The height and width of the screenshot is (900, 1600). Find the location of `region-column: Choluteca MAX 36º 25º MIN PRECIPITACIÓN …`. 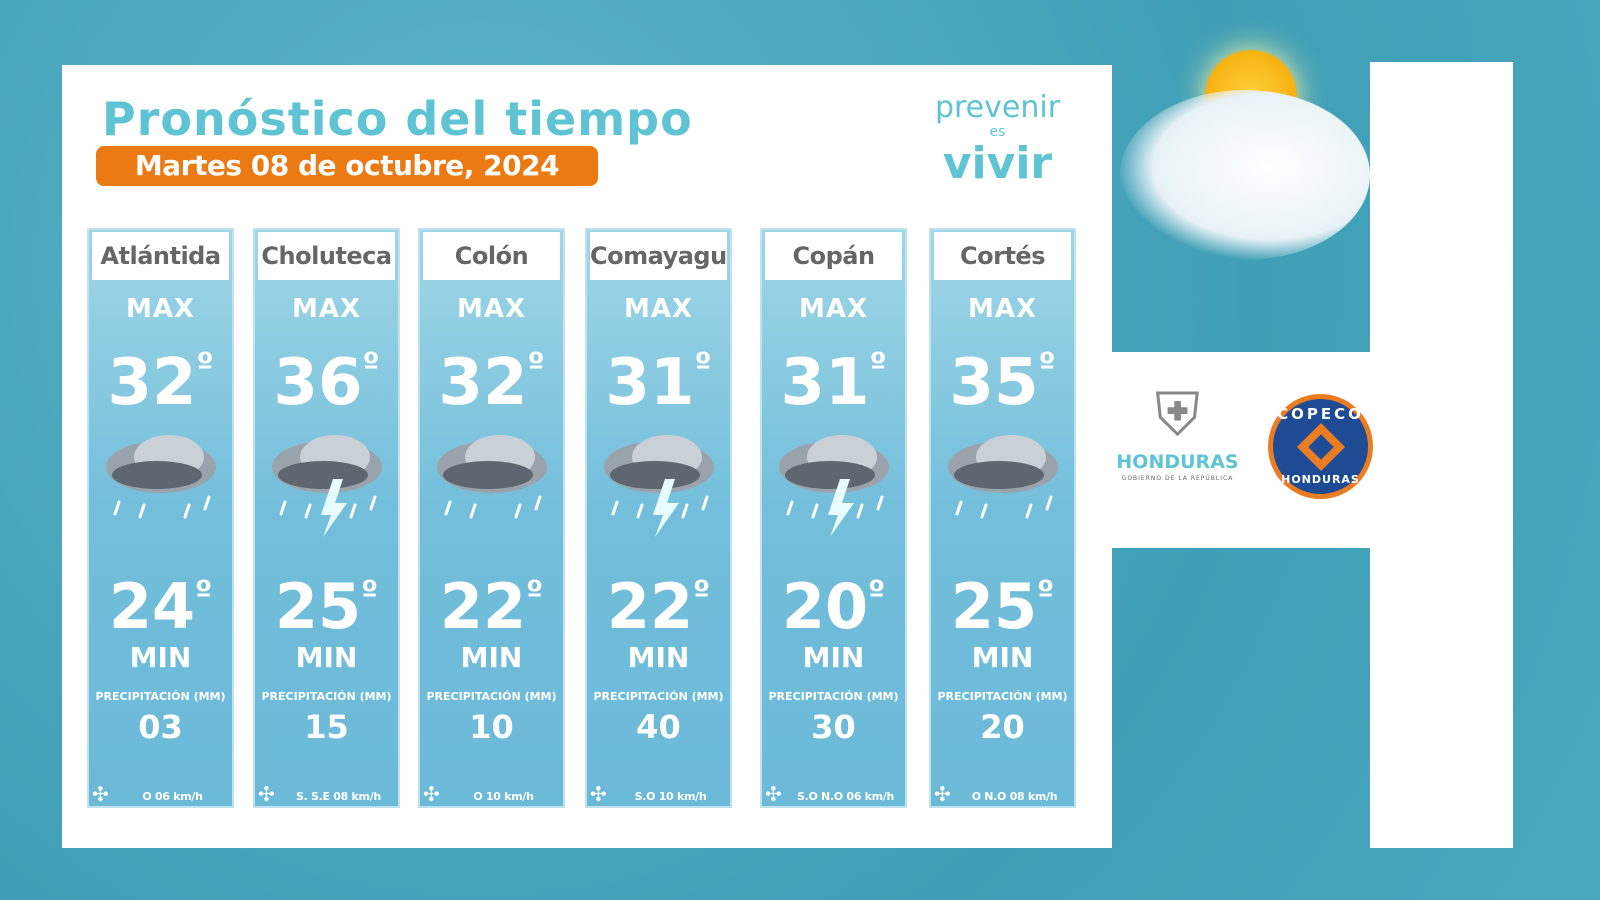

region-column: Choluteca MAX 36º 25º MIN PRECIPITACIÓN … is located at coordinates (326, 518).